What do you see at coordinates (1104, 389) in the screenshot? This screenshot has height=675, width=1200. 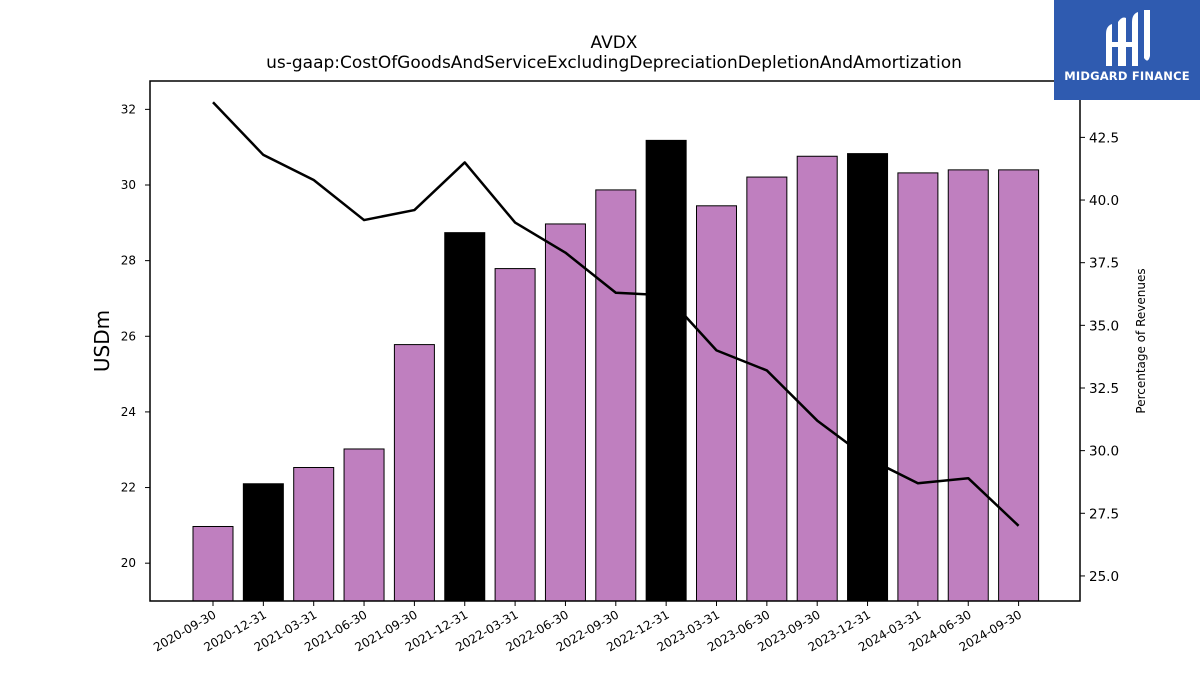 I see `y2-tick-label: 32.5` at bounding box center [1104, 389].